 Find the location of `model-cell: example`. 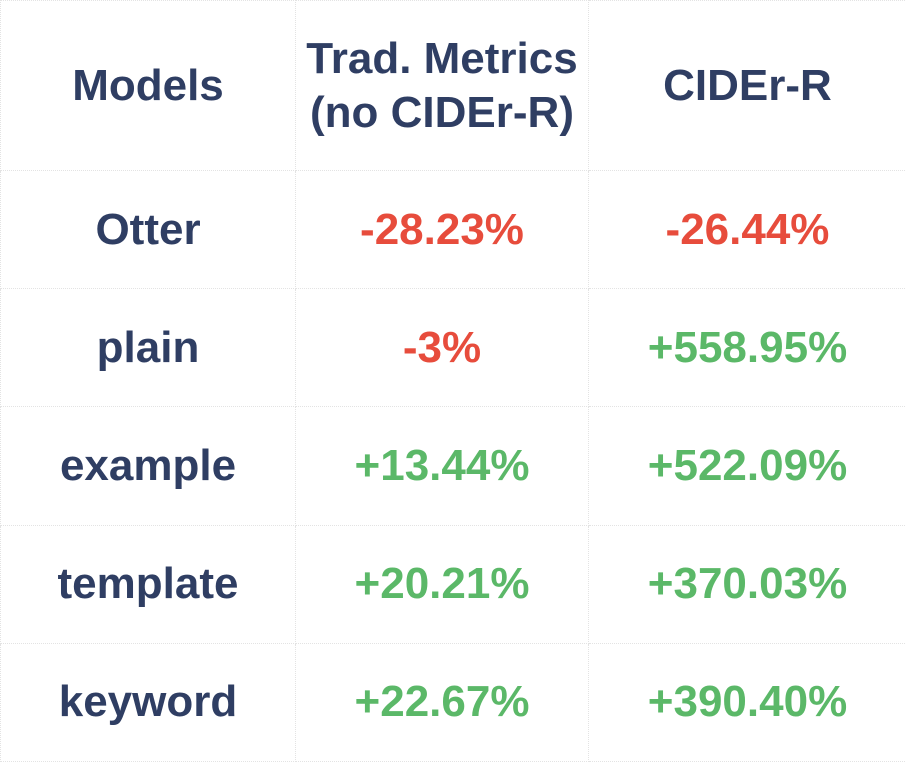

model-cell: example is located at coordinates (148, 466).